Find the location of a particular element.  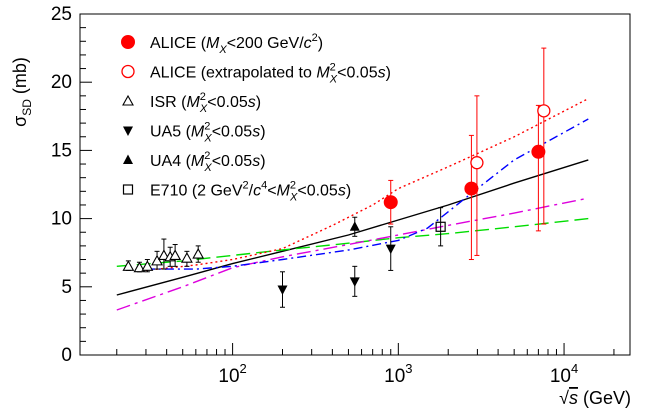

legend-marker-alice_extrap is located at coordinates (128, 71).